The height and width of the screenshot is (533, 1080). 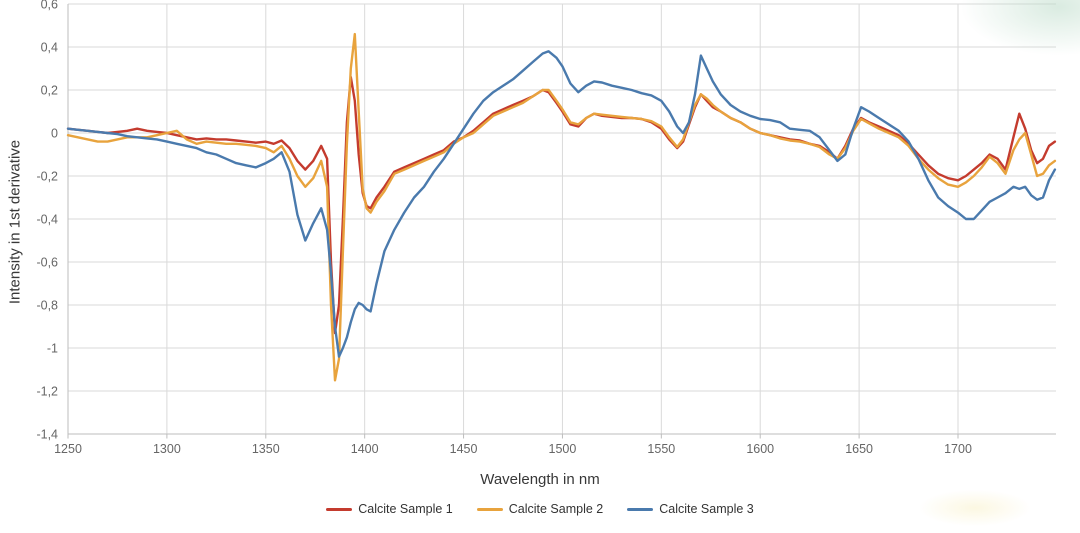 I want to click on y-axis-title: Intensity in 1st derivative, so click(x=15, y=222).